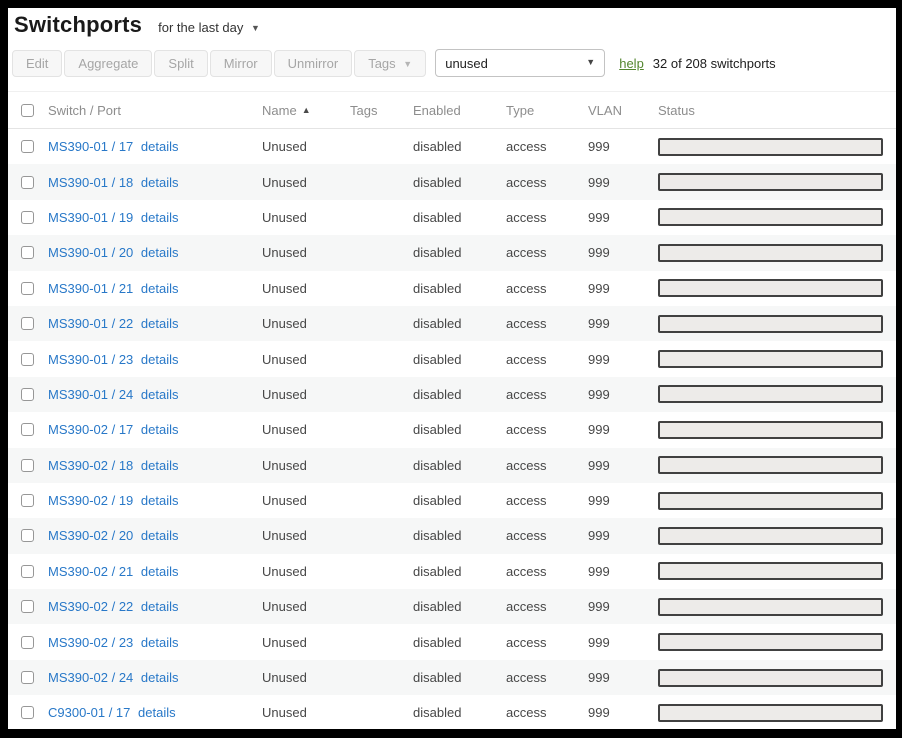 The width and height of the screenshot is (902, 738). Describe the element at coordinates (91, 678) in the screenshot. I see `switch-port-link: MS390-02 / 24` at that location.